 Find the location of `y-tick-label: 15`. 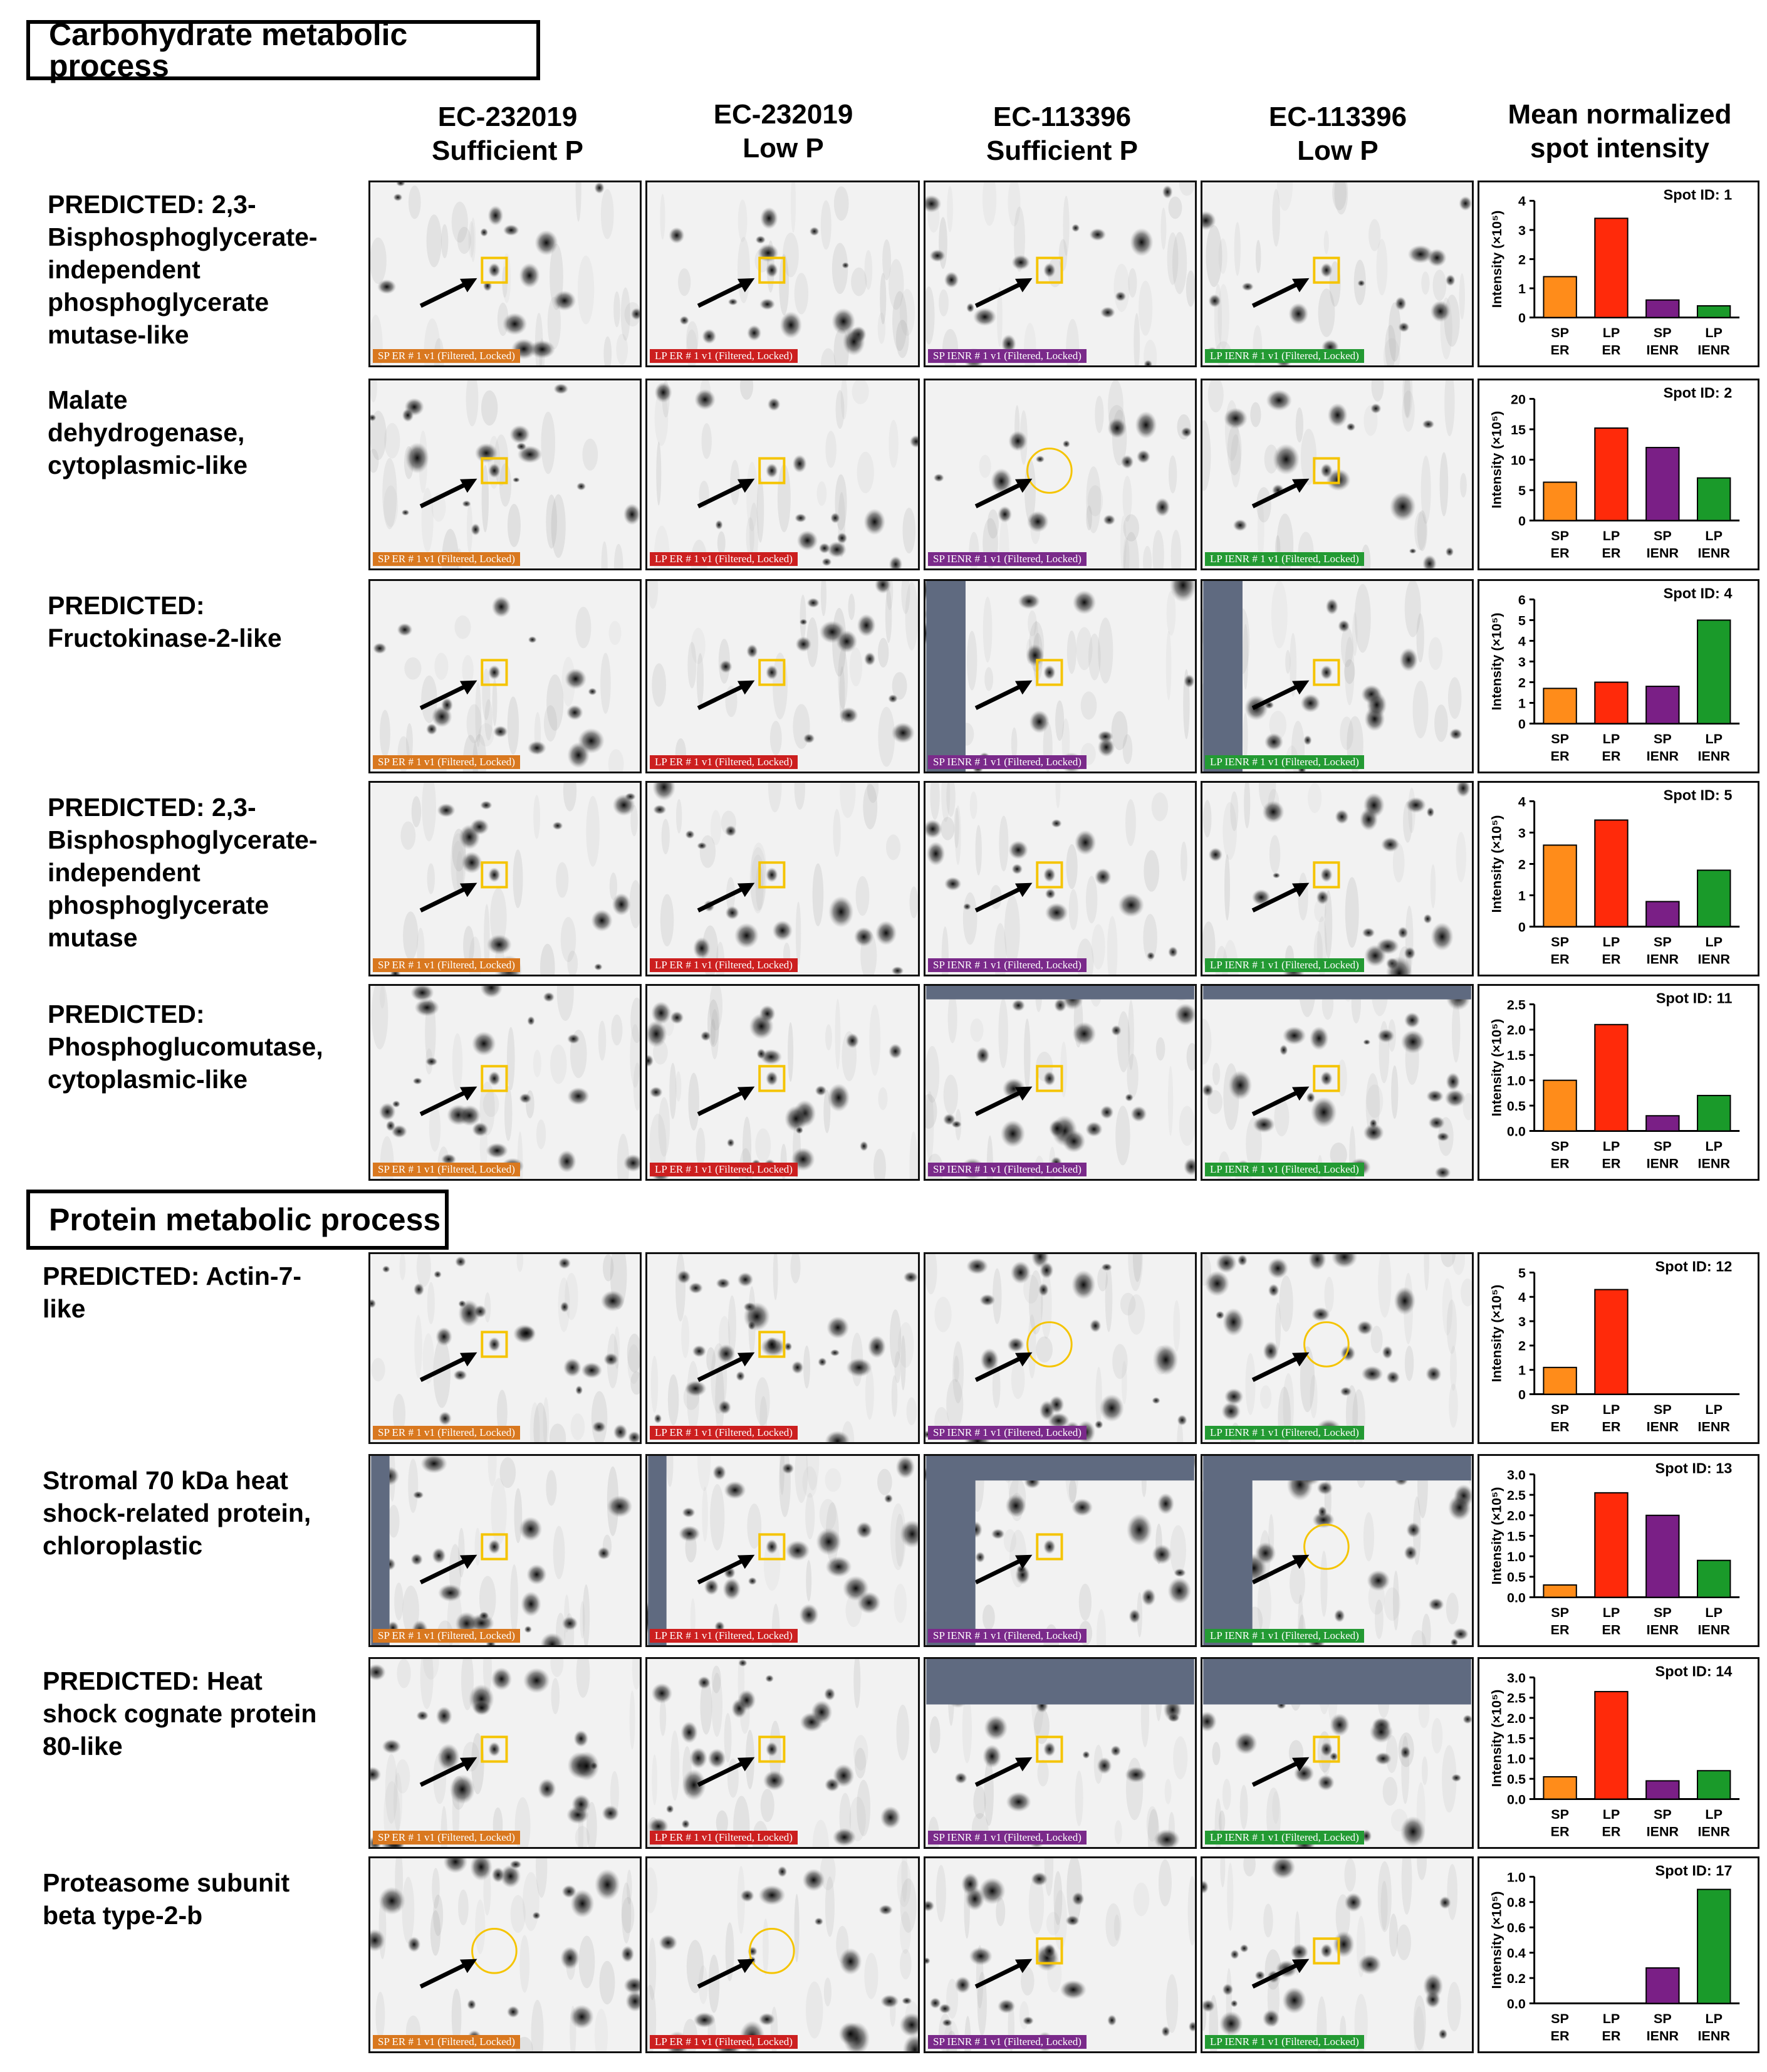

y-tick-label: 15 is located at coordinates (1518, 429).